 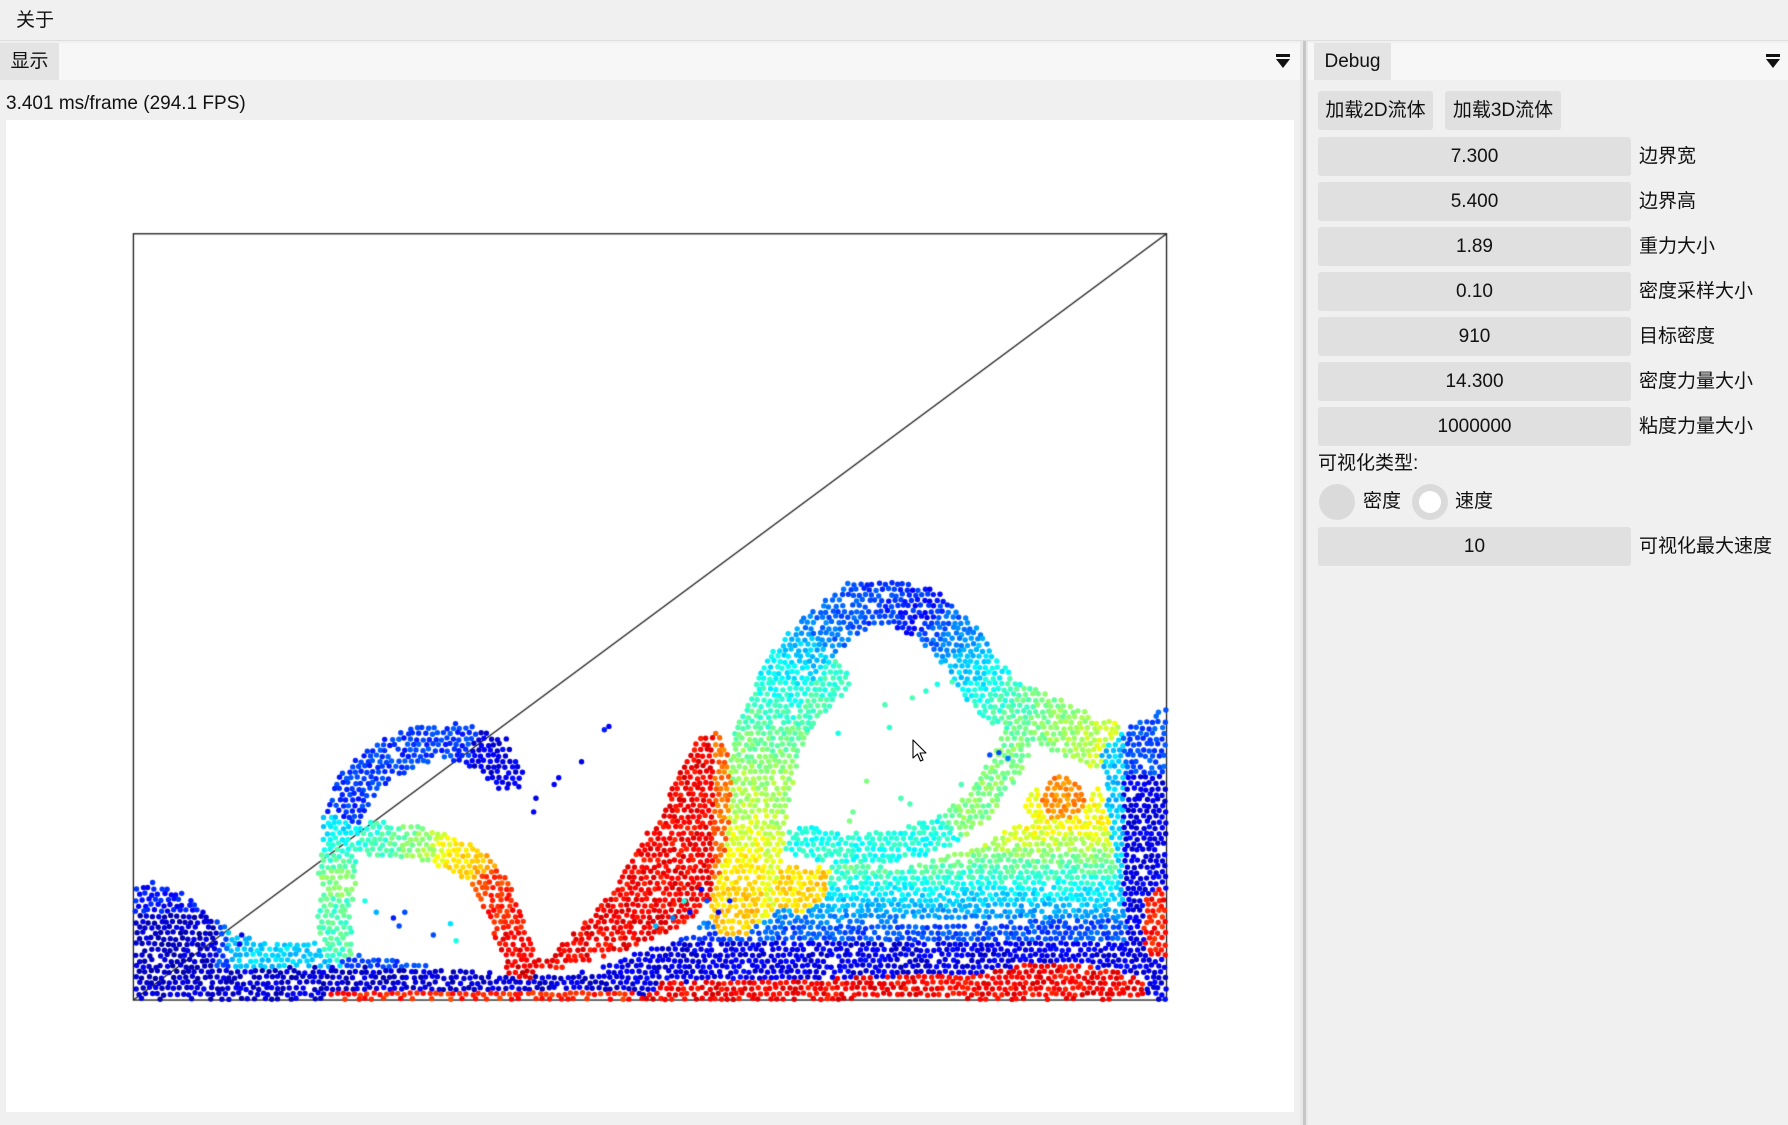 I want to click on boundary-width-slider: 7.300, so click(x=1474, y=156).